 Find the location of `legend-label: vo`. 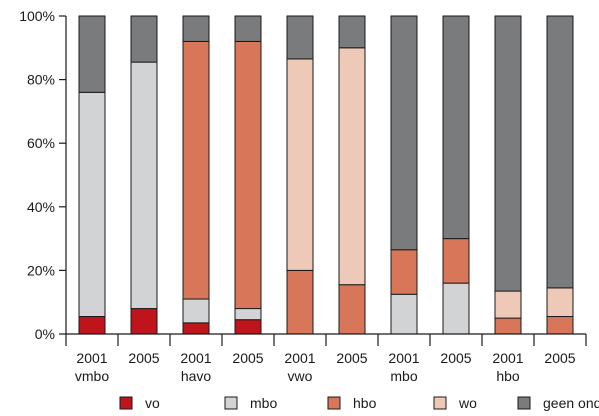

legend-label: vo is located at coordinates (152, 403).